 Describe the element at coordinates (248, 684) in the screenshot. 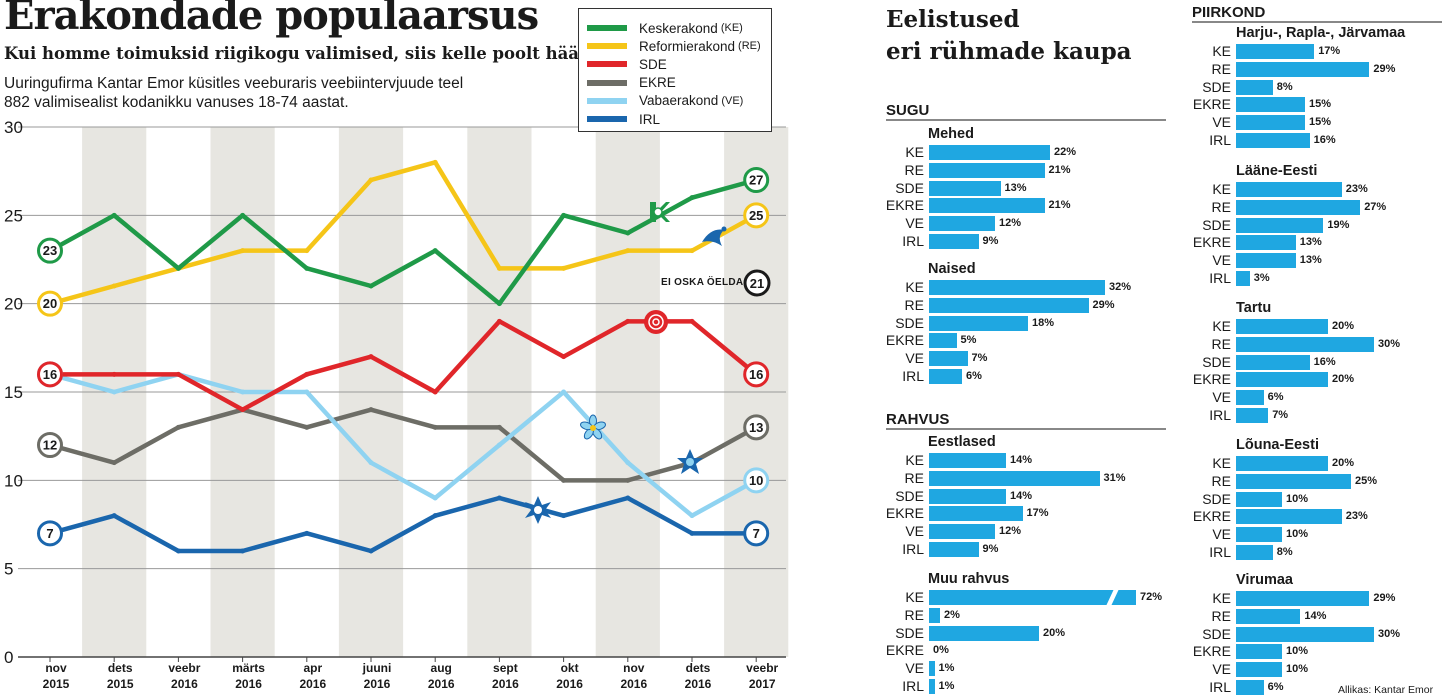

I see `x-tick-label: 2016` at that location.